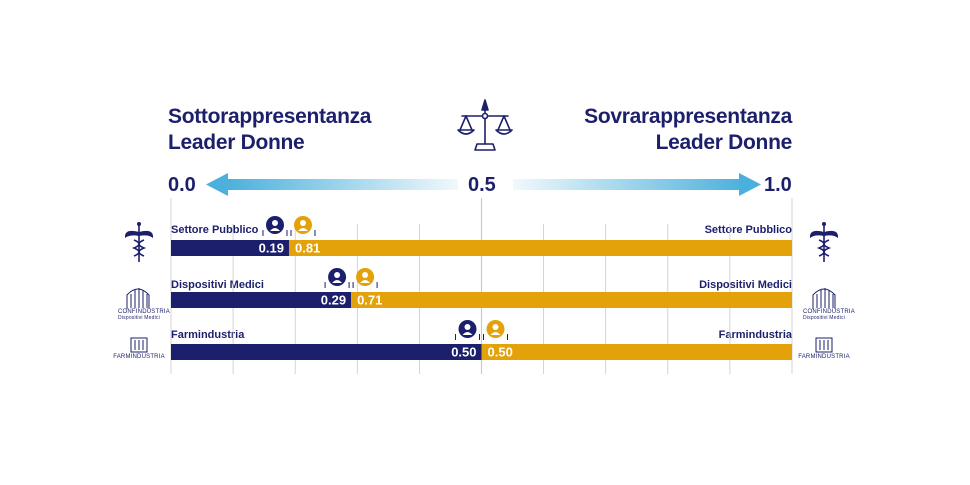 This screenshot has height=485, width=970. What do you see at coordinates (307, 248) in the screenshot?
I see `bar-value-right: 0.81` at bounding box center [307, 248].